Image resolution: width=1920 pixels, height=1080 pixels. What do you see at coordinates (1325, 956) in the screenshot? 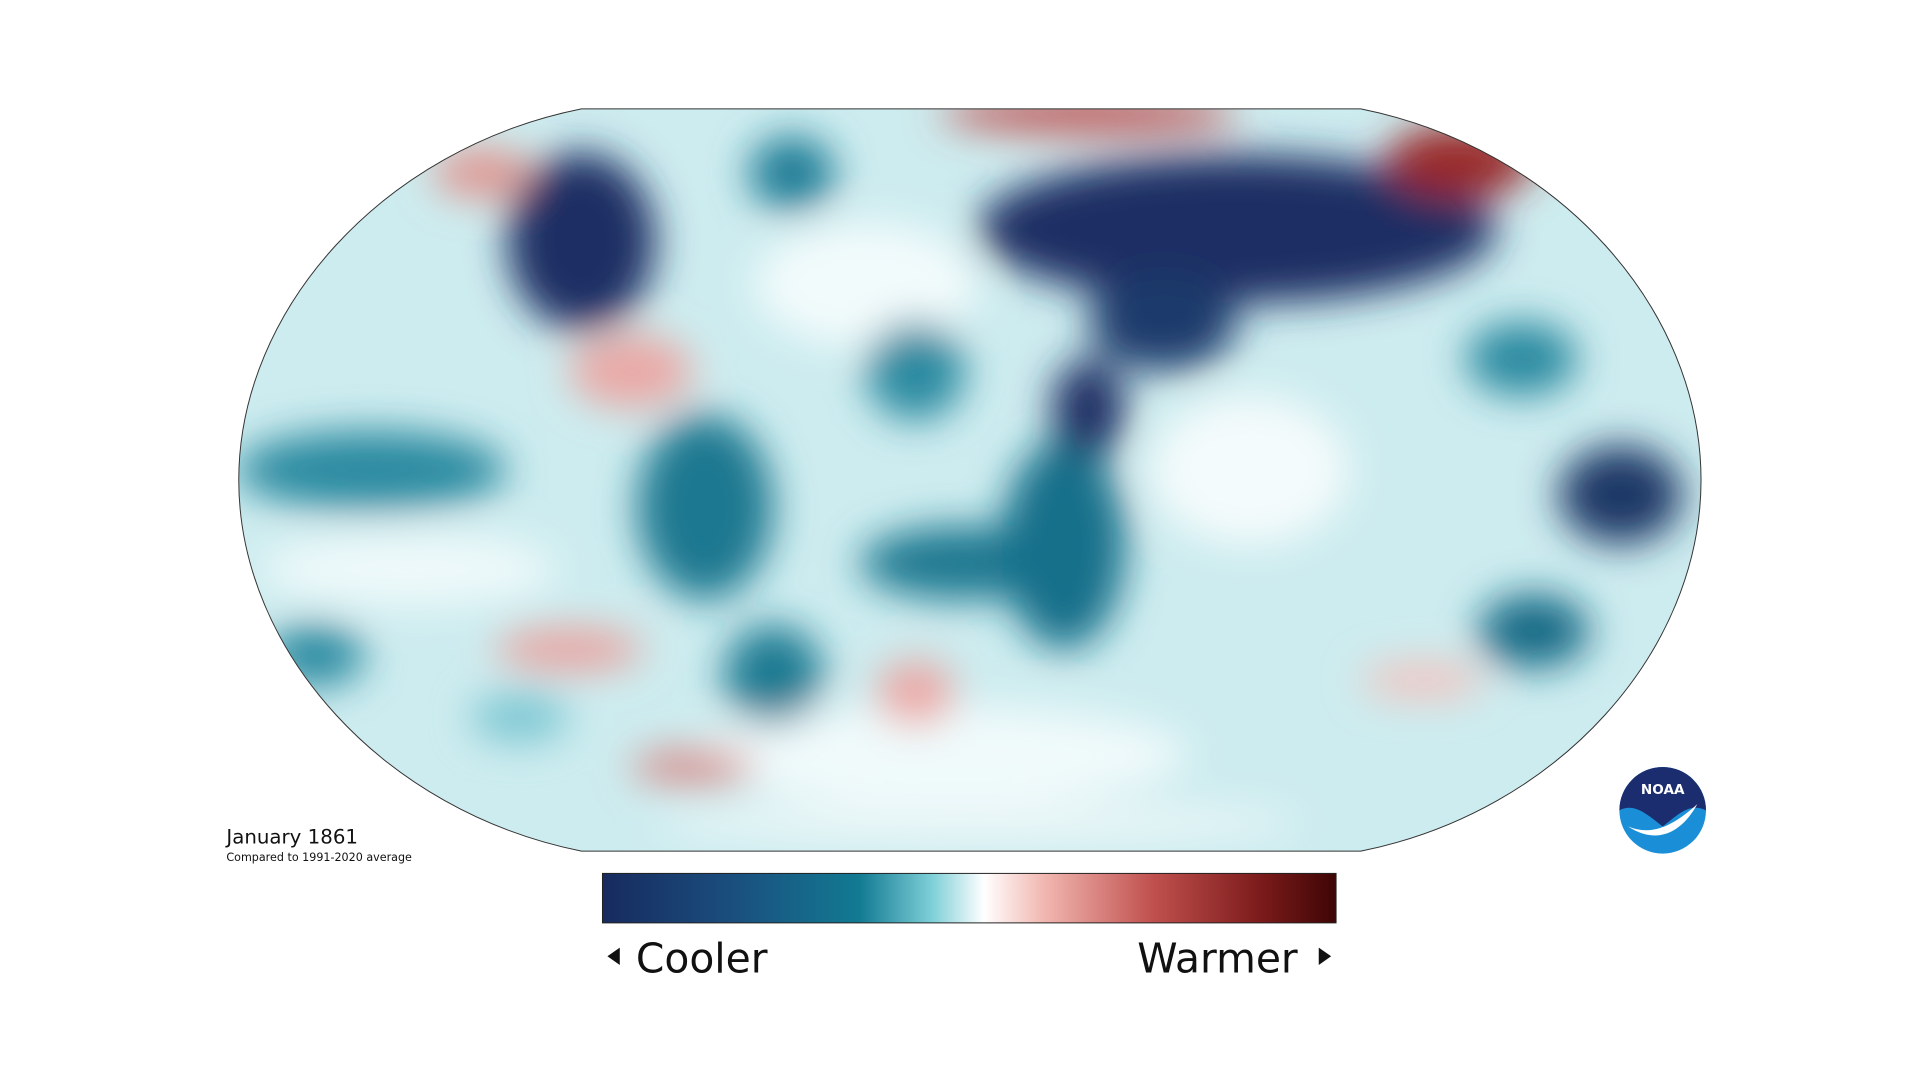
I see `arrow-right` at bounding box center [1325, 956].